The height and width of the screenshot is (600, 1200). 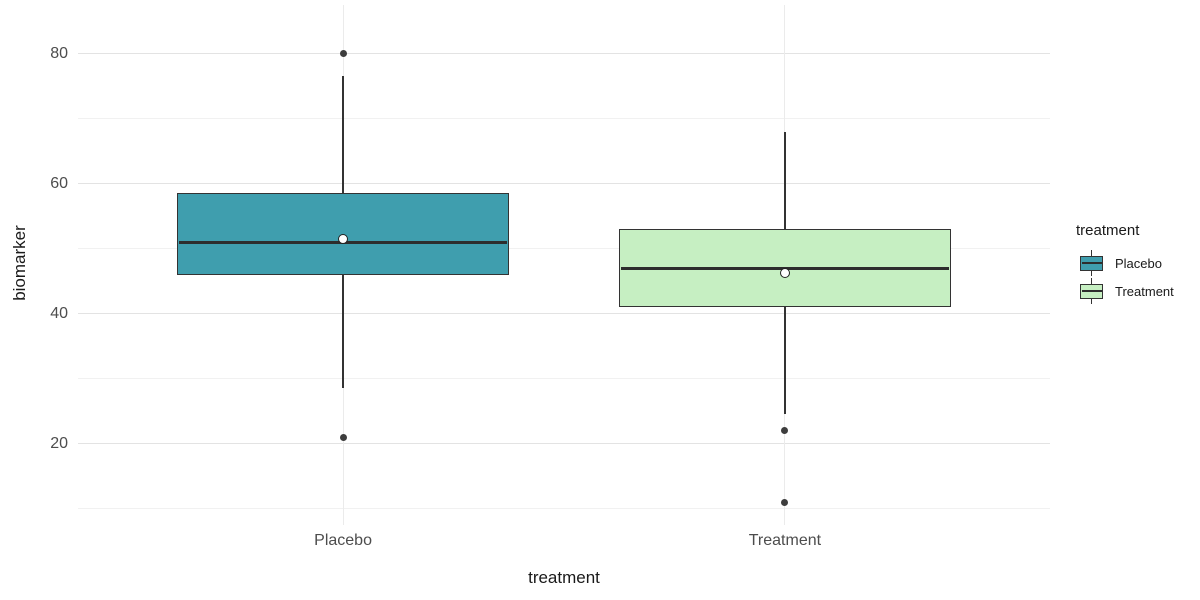 I want to click on legend-entry-treatment: Treatment, so click(x=1131, y=291).